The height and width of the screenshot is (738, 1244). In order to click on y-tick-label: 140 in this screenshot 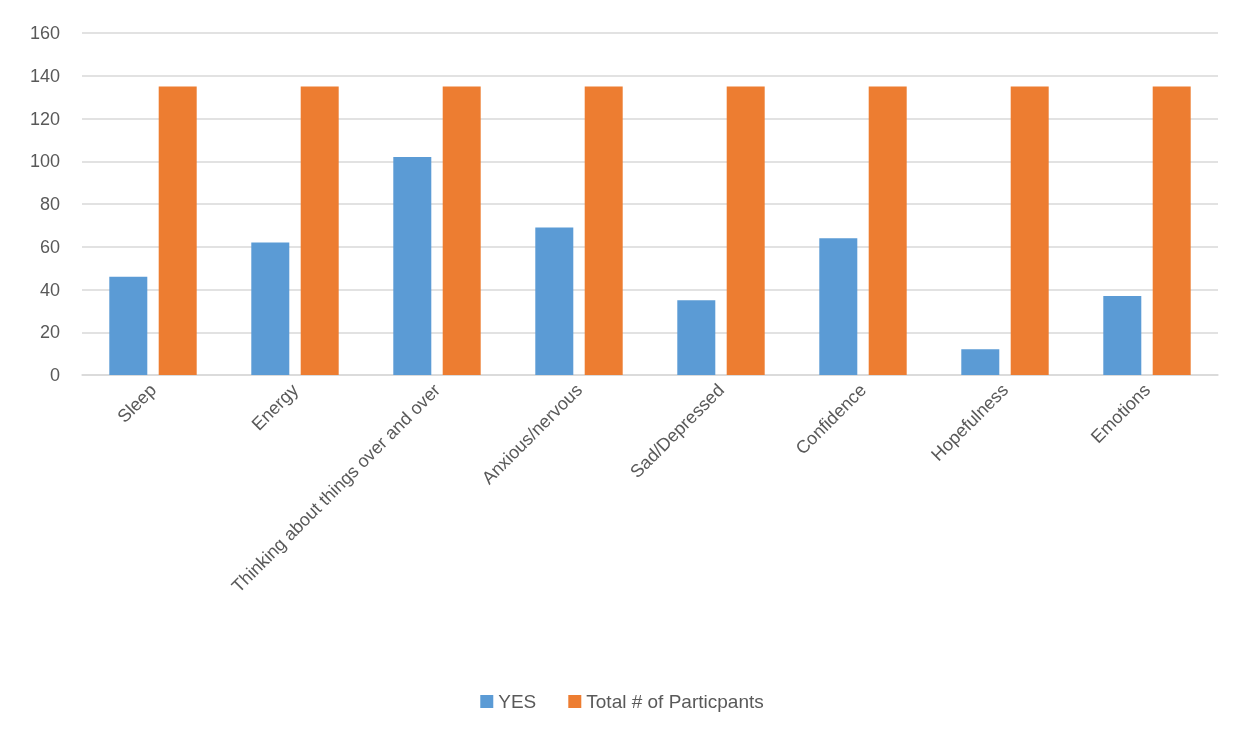, I will do `click(44, 75)`.